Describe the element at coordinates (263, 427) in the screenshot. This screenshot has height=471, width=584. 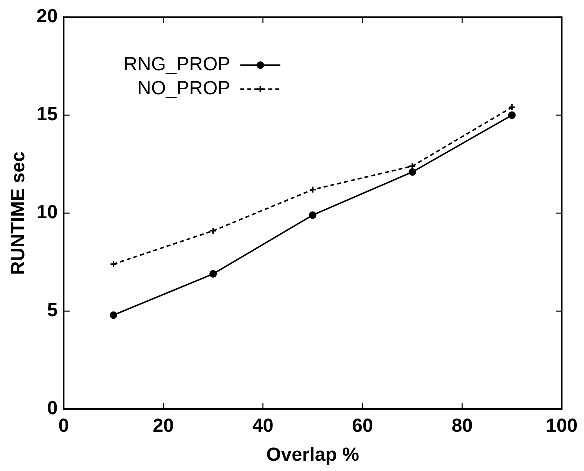
I see `x-tick-label: 40` at that location.